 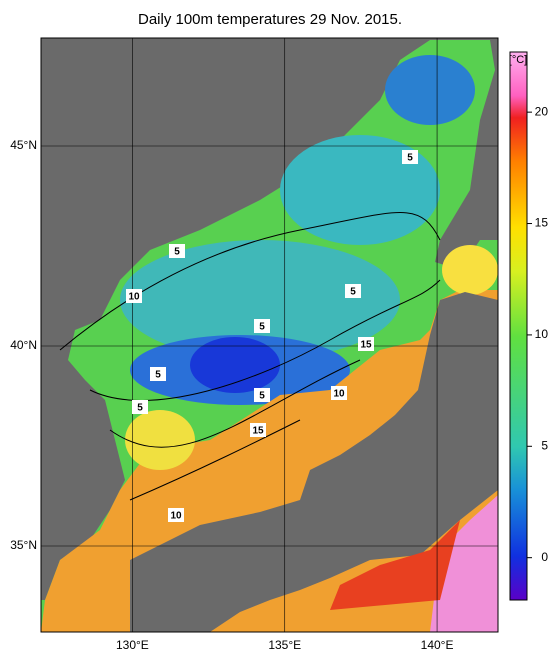 I want to click on lon-label: 140°E, so click(x=437, y=645).